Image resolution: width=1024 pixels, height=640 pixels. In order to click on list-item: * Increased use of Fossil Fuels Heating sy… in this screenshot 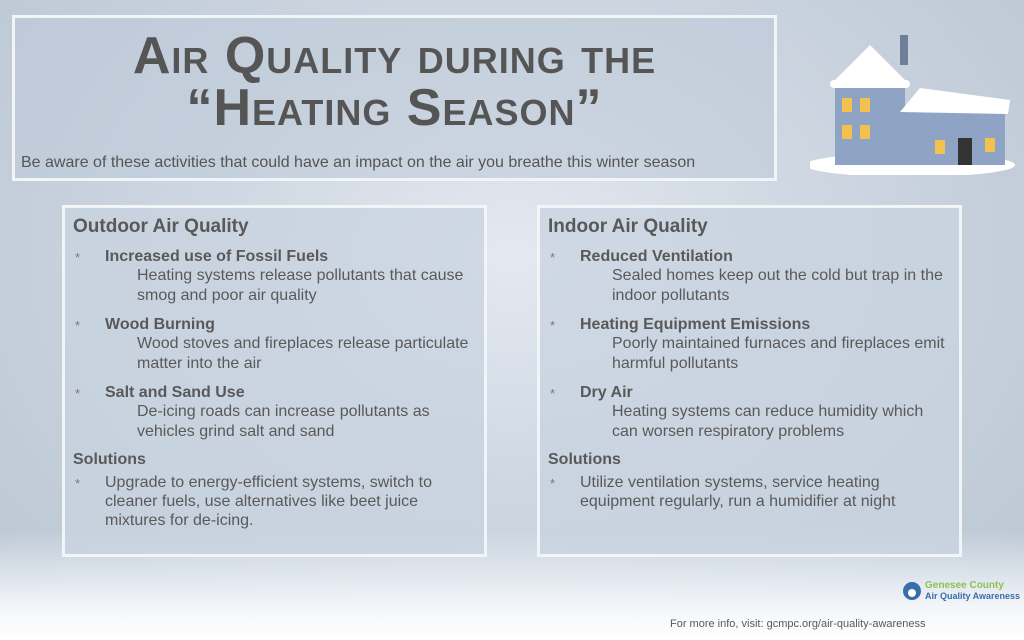, I will do `click(274, 276)`.